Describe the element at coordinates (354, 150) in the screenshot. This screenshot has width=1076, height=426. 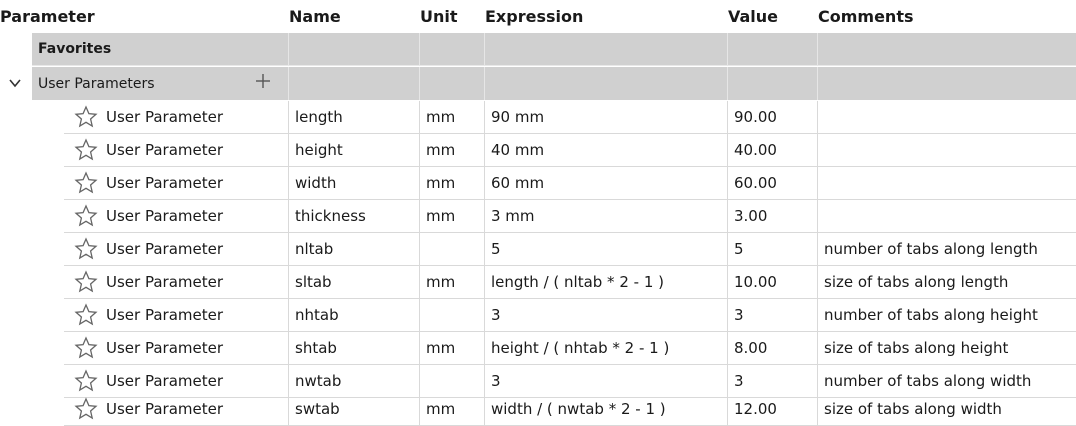
I see `name-cell: height` at that location.